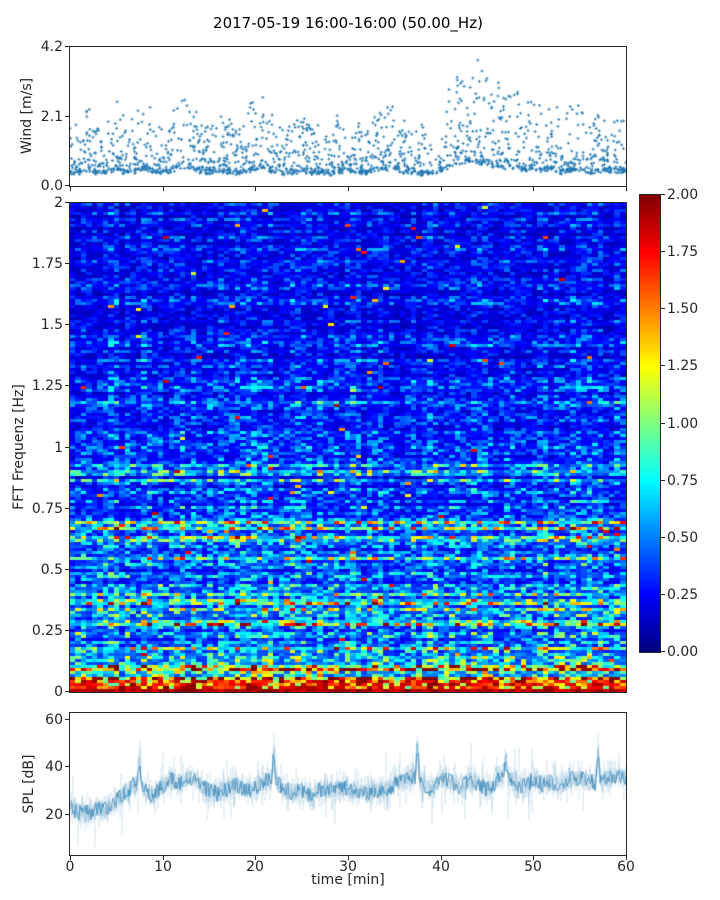 The image size is (720, 900). Describe the element at coordinates (348, 23) in the screenshot. I see `figure-title: 2017-05-19 16:00-16:00 (50.00_Hz)` at that location.